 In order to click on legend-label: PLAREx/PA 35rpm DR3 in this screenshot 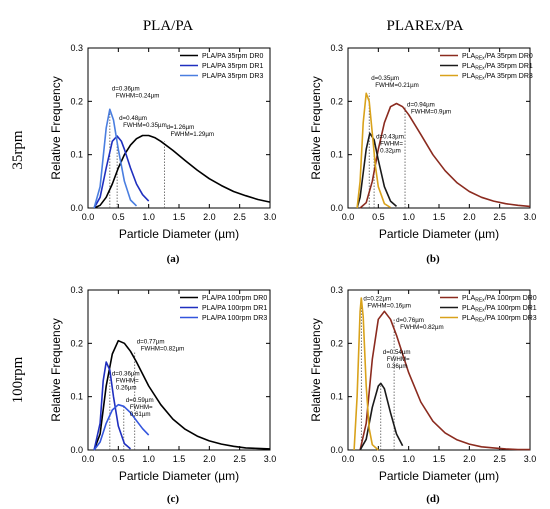, I will do `click(497, 77)`.